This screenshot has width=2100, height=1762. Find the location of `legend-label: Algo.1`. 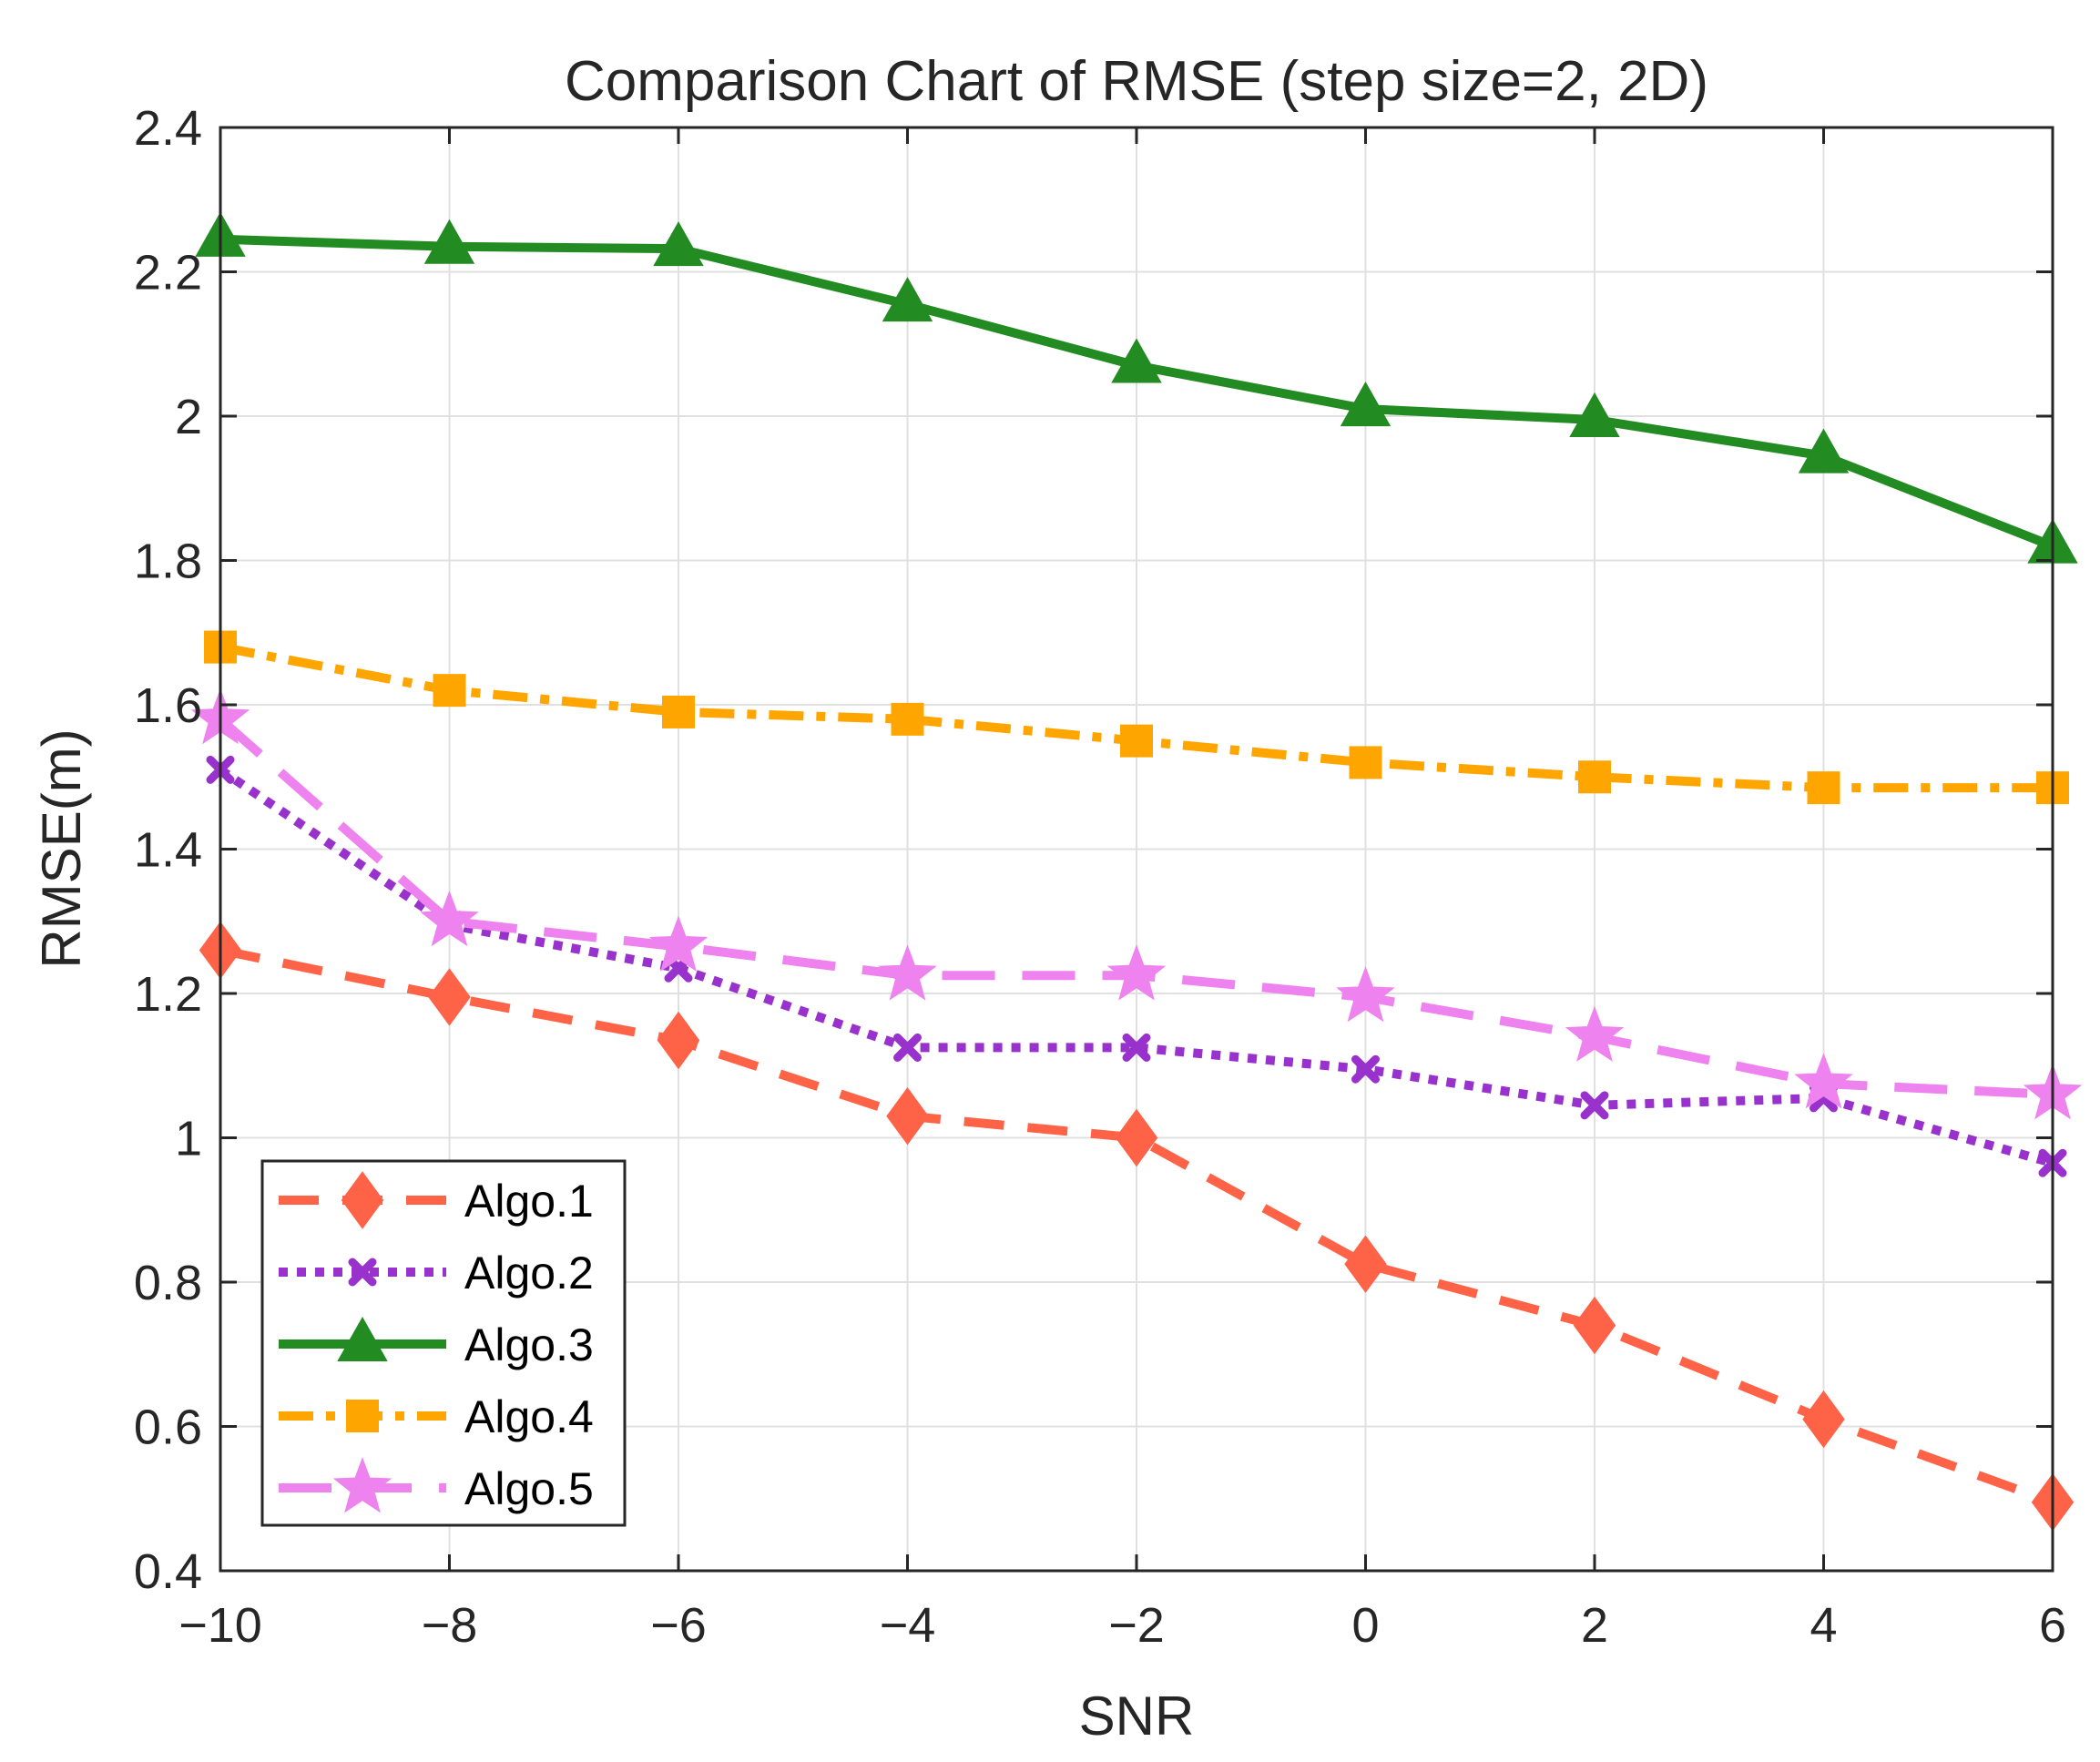

legend-label: Algo.1 is located at coordinates (529, 1201).